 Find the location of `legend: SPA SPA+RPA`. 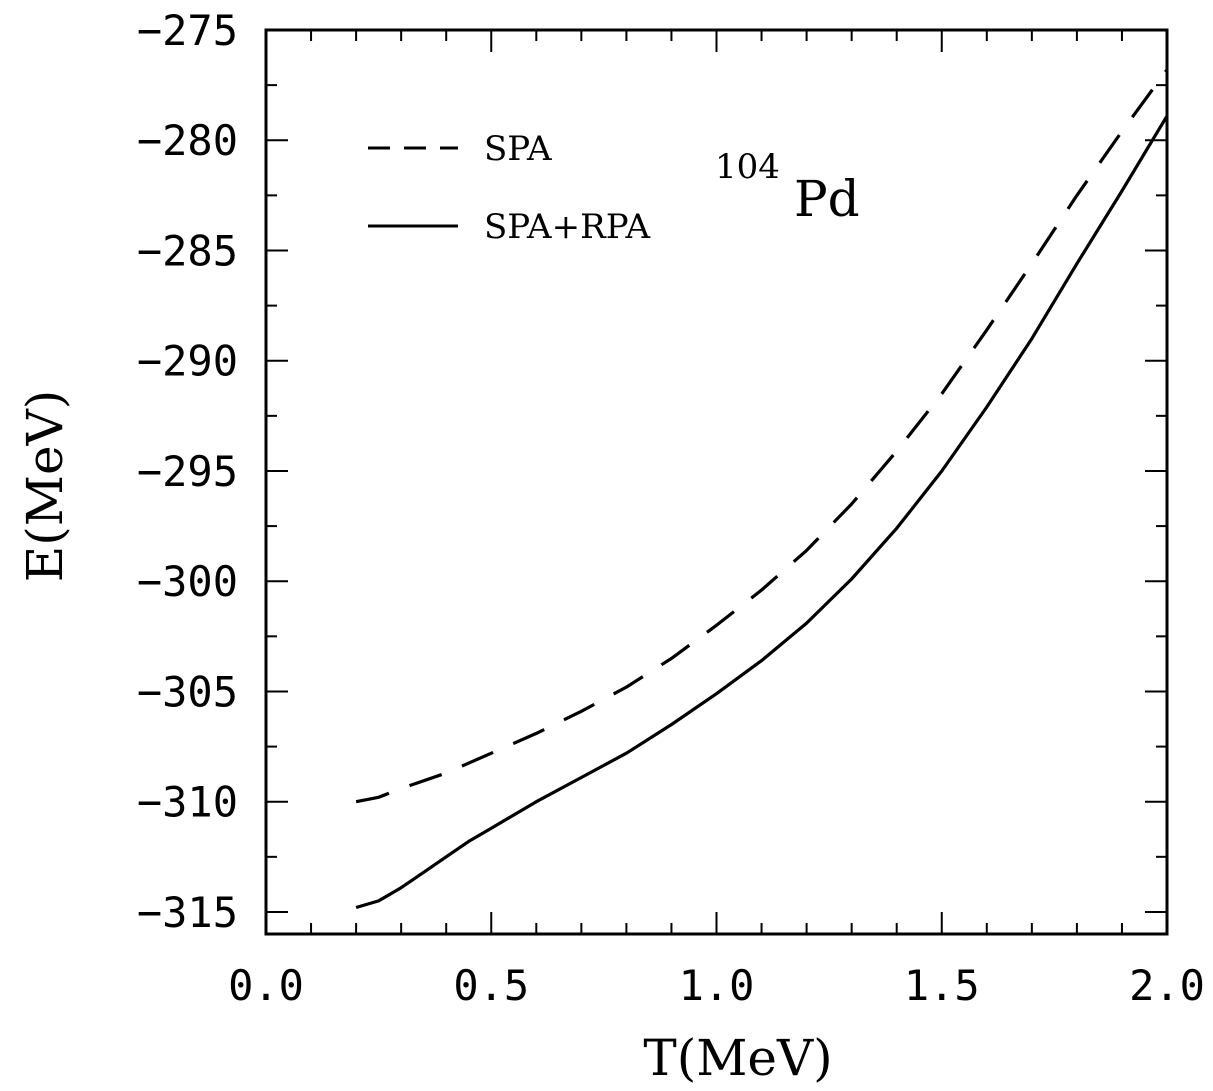

legend: SPA SPA+RPA is located at coordinates (509, 188).